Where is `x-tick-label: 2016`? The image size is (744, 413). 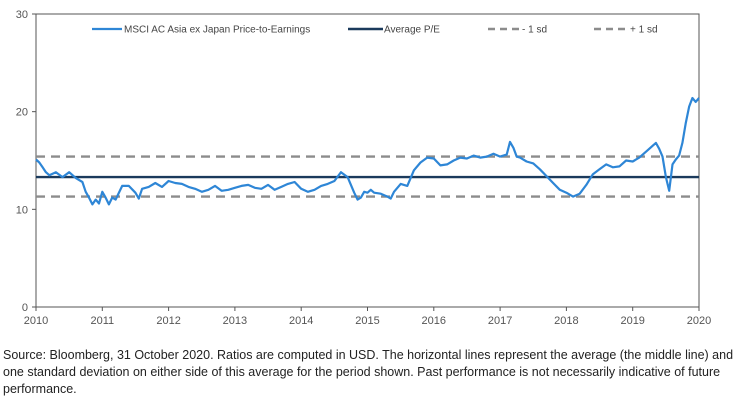 x-tick-label: 2016 is located at coordinates (434, 321).